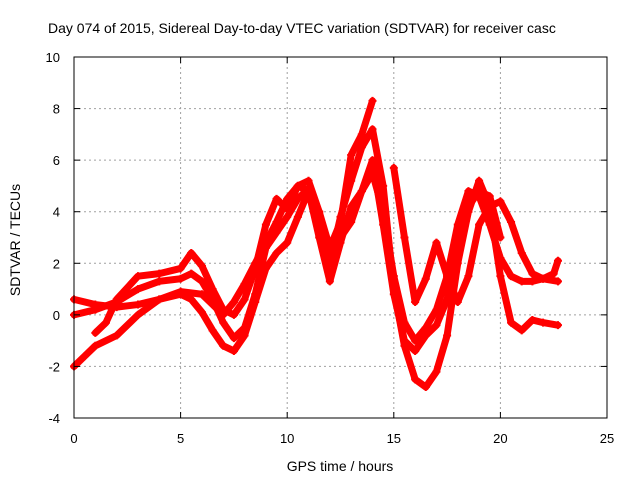 Image resolution: width=640 pixels, height=480 pixels. What do you see at coordinates (56, 315) in the screenshot?
I see `y-tick-label: 0` at bounding box center [56, 315].